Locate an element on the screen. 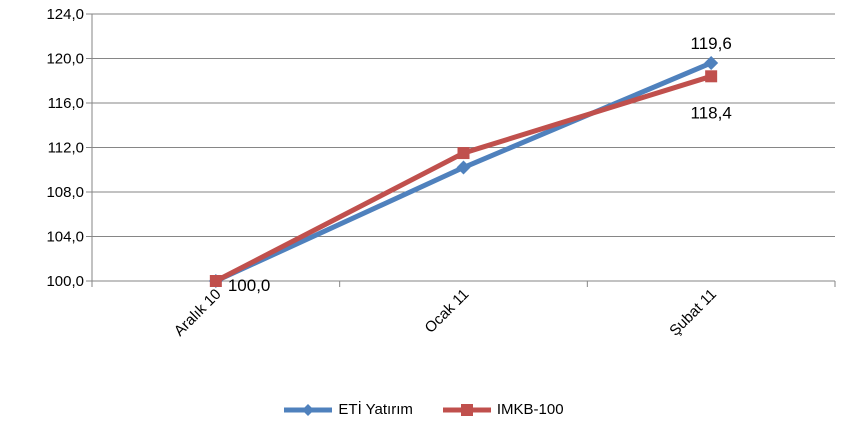 Image resolution: width=846 pixels, height=429 pixels. legend-item-imkb: IMKB-100 is located at coordinates (502, 409).